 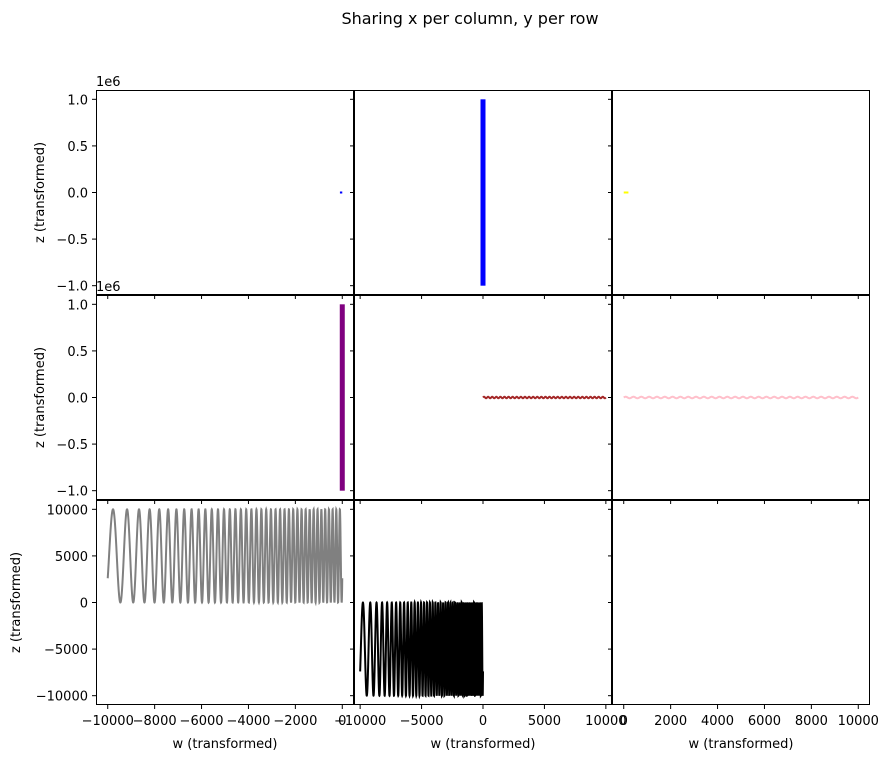 I want to click on y-tick-label-1-0: −1.0, so click(x=72, y=492).